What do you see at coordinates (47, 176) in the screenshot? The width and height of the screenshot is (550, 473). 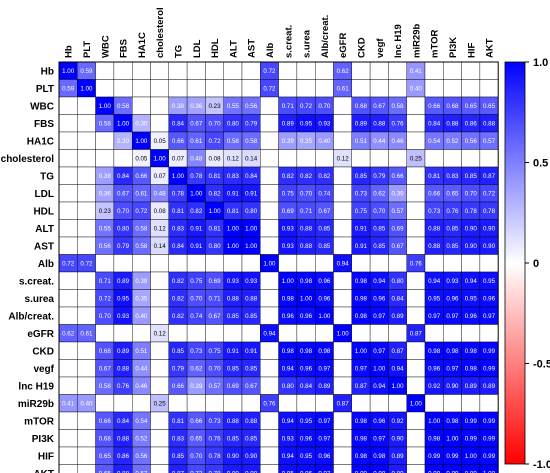 I see `row-label: TG` at bounding box center [47, 176].